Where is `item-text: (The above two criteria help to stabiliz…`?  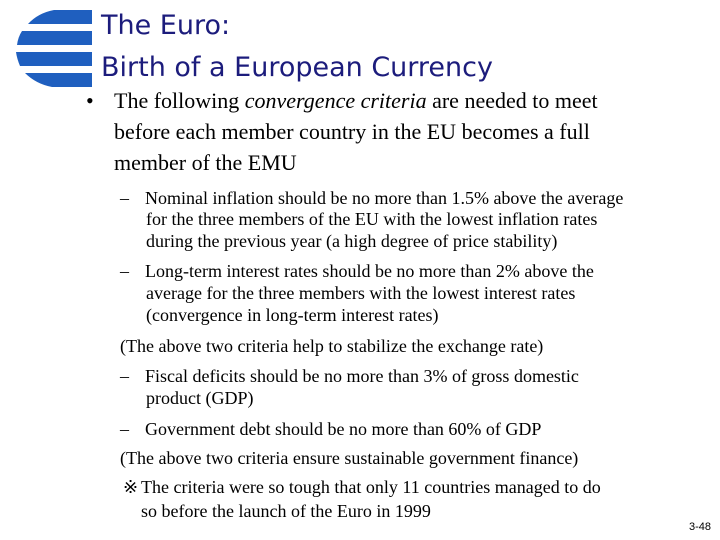
item-text: (The above two criteria help to stabiliz… is located at coordinates (332, 346).